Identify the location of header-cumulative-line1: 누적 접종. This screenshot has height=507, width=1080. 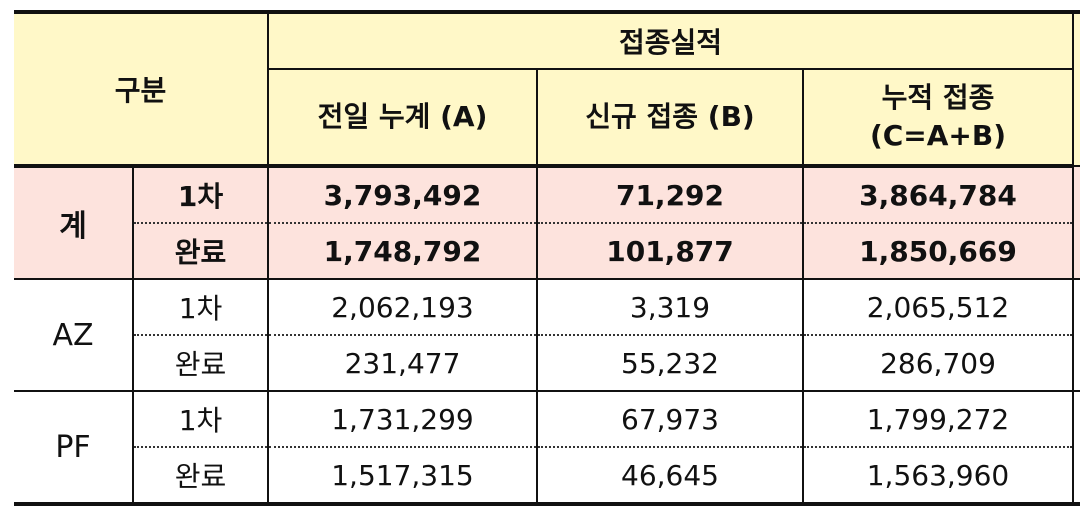
(938, 97).